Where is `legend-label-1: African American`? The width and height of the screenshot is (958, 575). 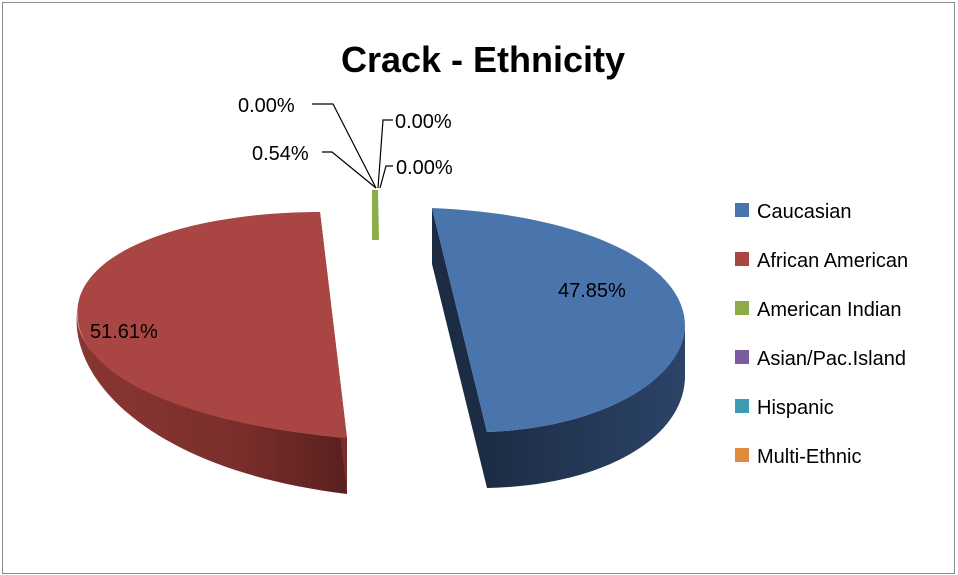
legend-label-1: African American is located at coordinates (832, 261).